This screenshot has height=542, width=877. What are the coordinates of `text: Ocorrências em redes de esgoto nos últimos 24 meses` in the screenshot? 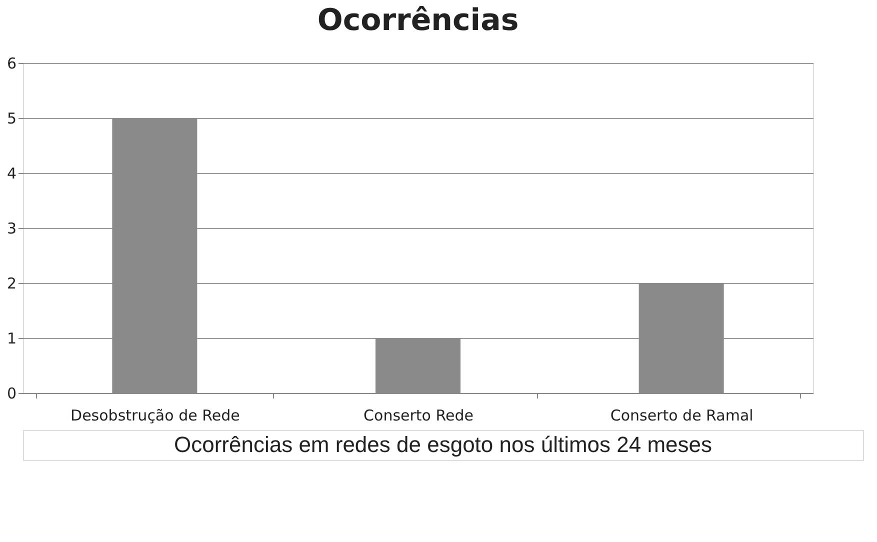 It's located at (443, 444).